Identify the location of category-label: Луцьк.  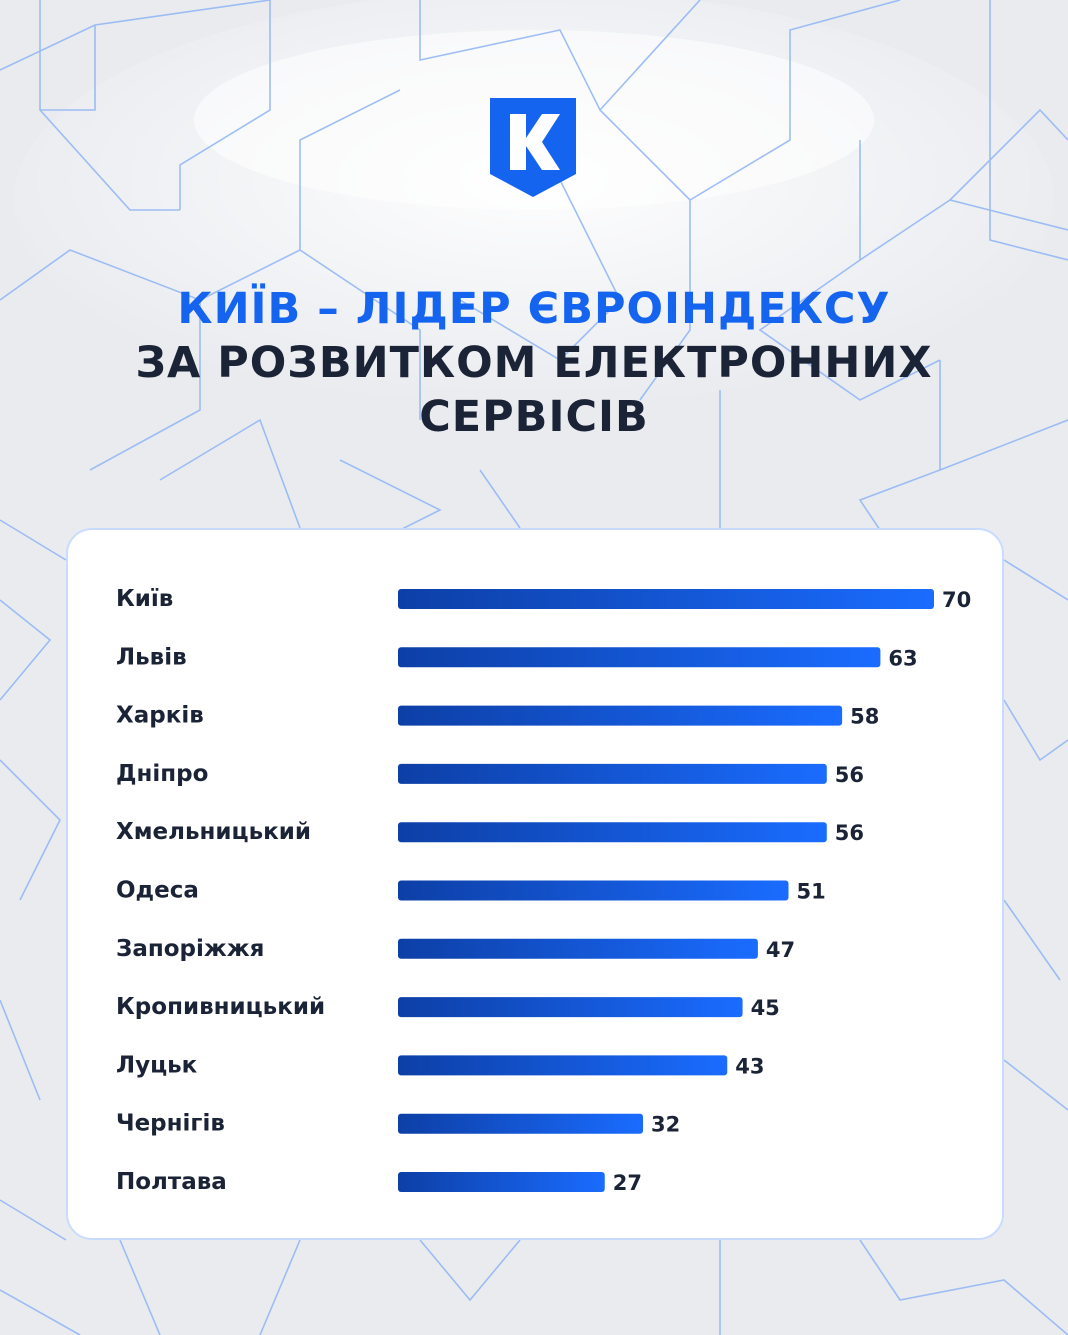
(157, 1065).